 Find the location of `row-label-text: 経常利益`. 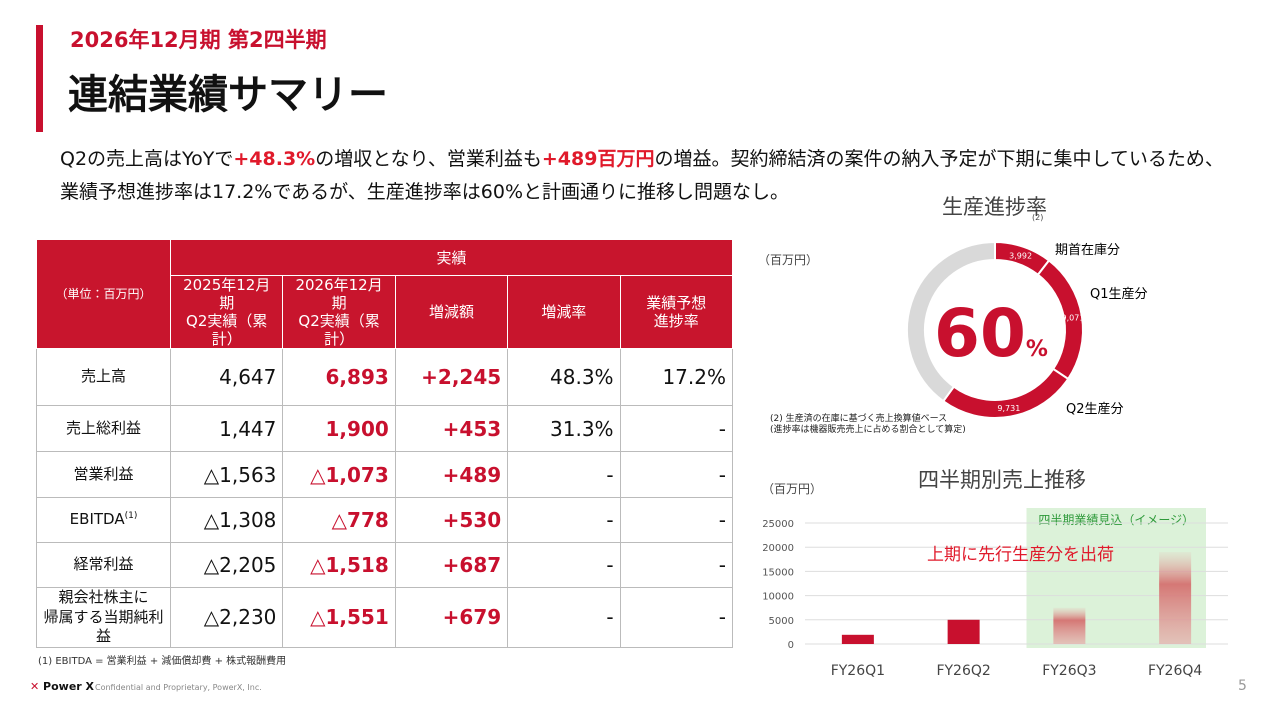

row-label-text: 経常利益 is located at coordinates (103, 564).